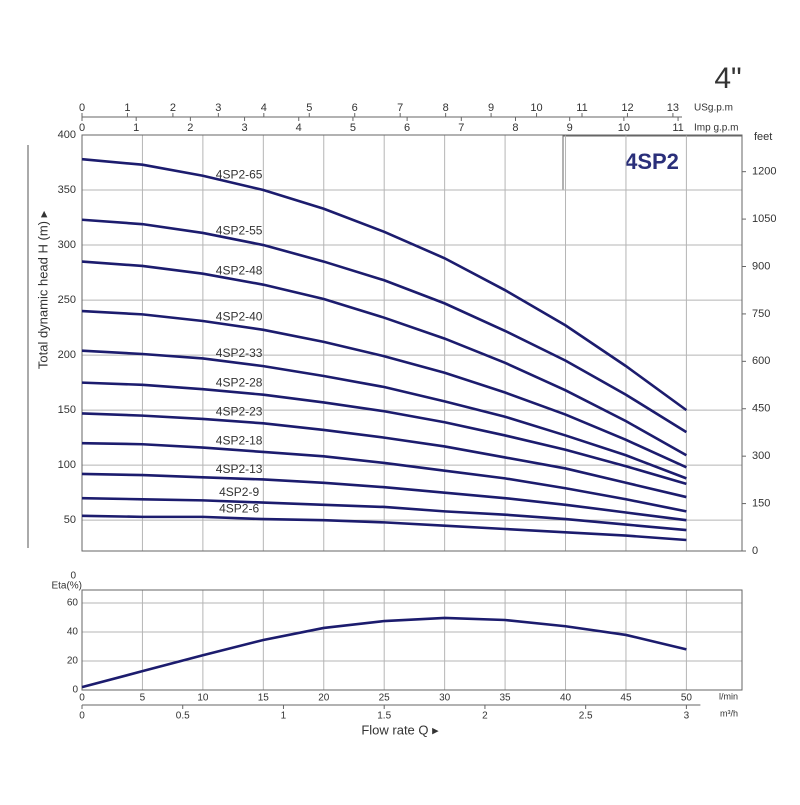  I want to click on curve-label: 4SP2-13, so click(239, 469).